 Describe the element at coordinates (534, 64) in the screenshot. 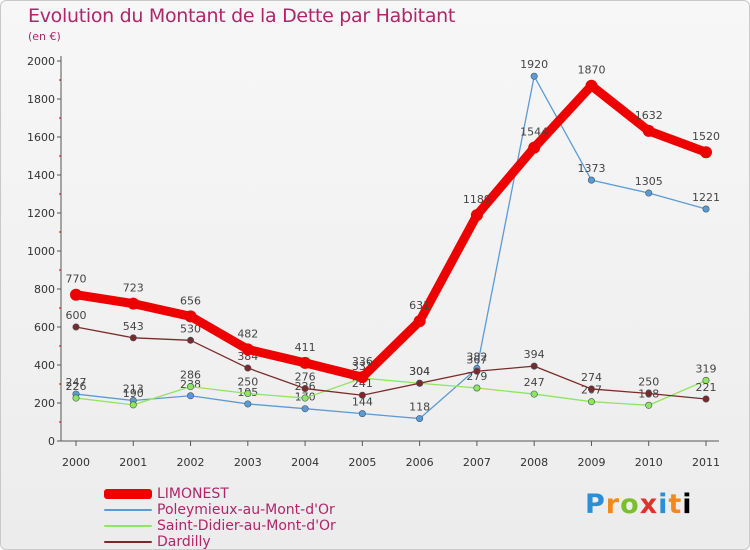

I see `data-label: 1920` at that location.